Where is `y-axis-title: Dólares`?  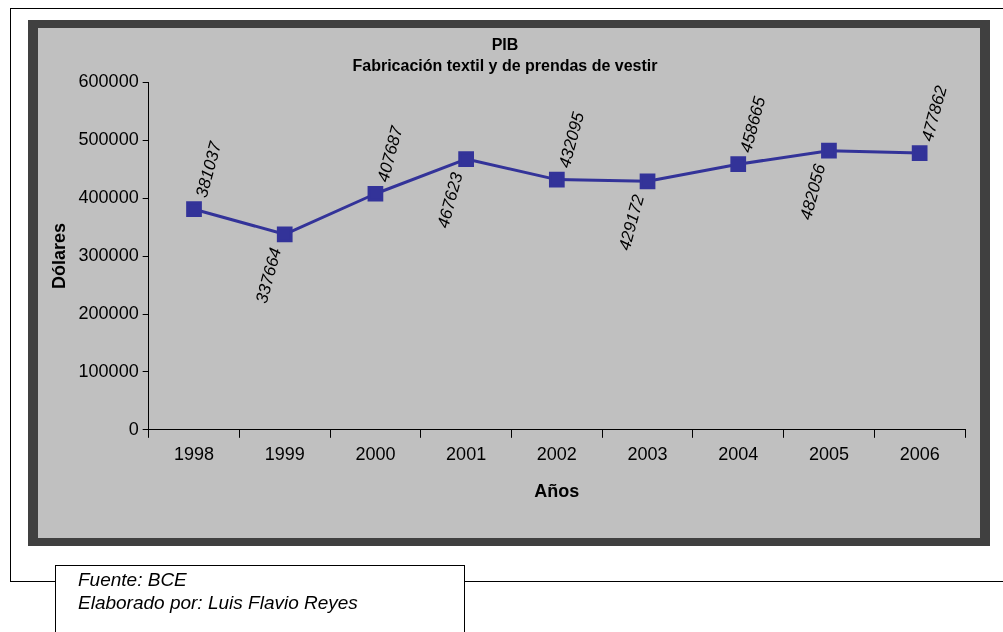 y-axis-title: Dólares is located at coordinates (58, 256).